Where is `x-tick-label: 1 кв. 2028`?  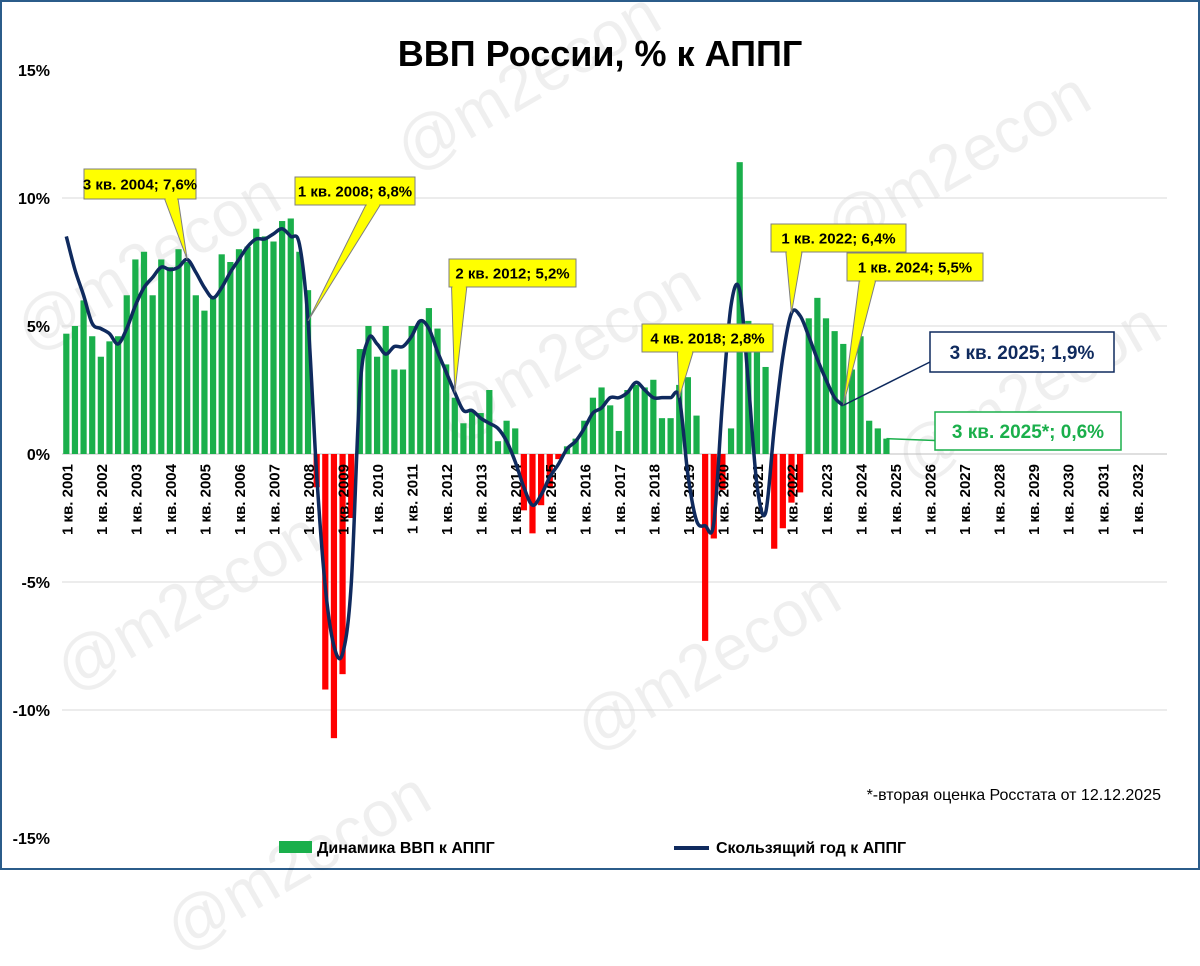 x-tick-label: 1 кв. 2028 is located at coordinates (1000, 499).